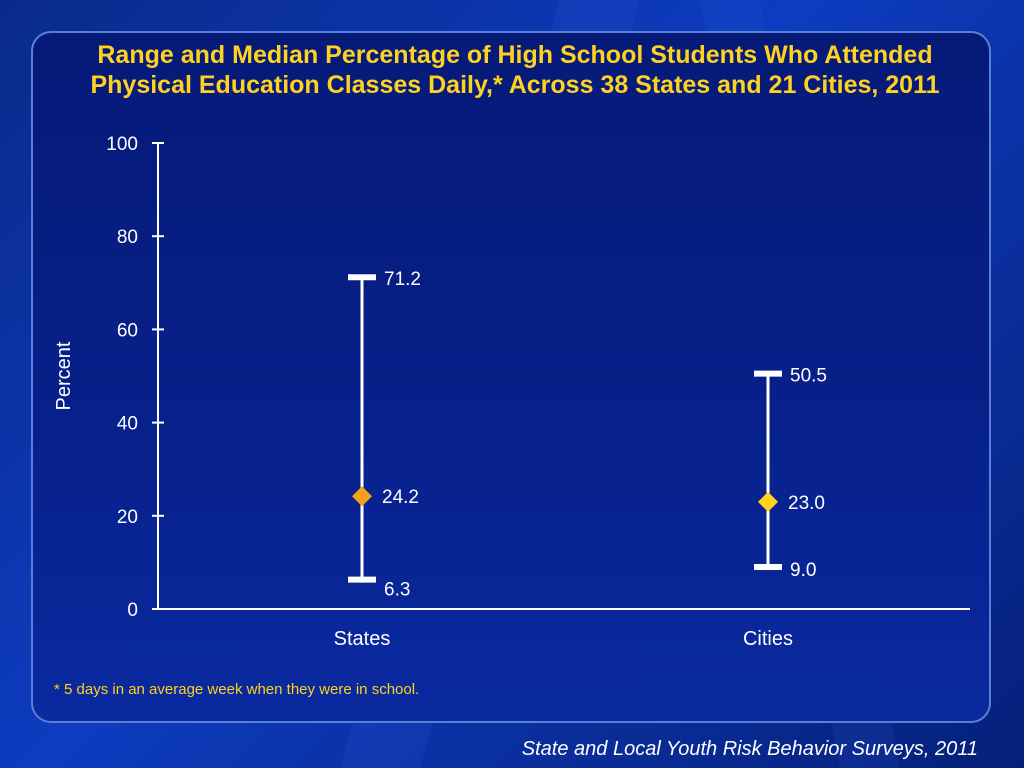 This screenshot has height=768, width=1024. Describe the element at coordinates (806, 503) in the screenshot. I see `median-label-cities: 23.0` at that location.